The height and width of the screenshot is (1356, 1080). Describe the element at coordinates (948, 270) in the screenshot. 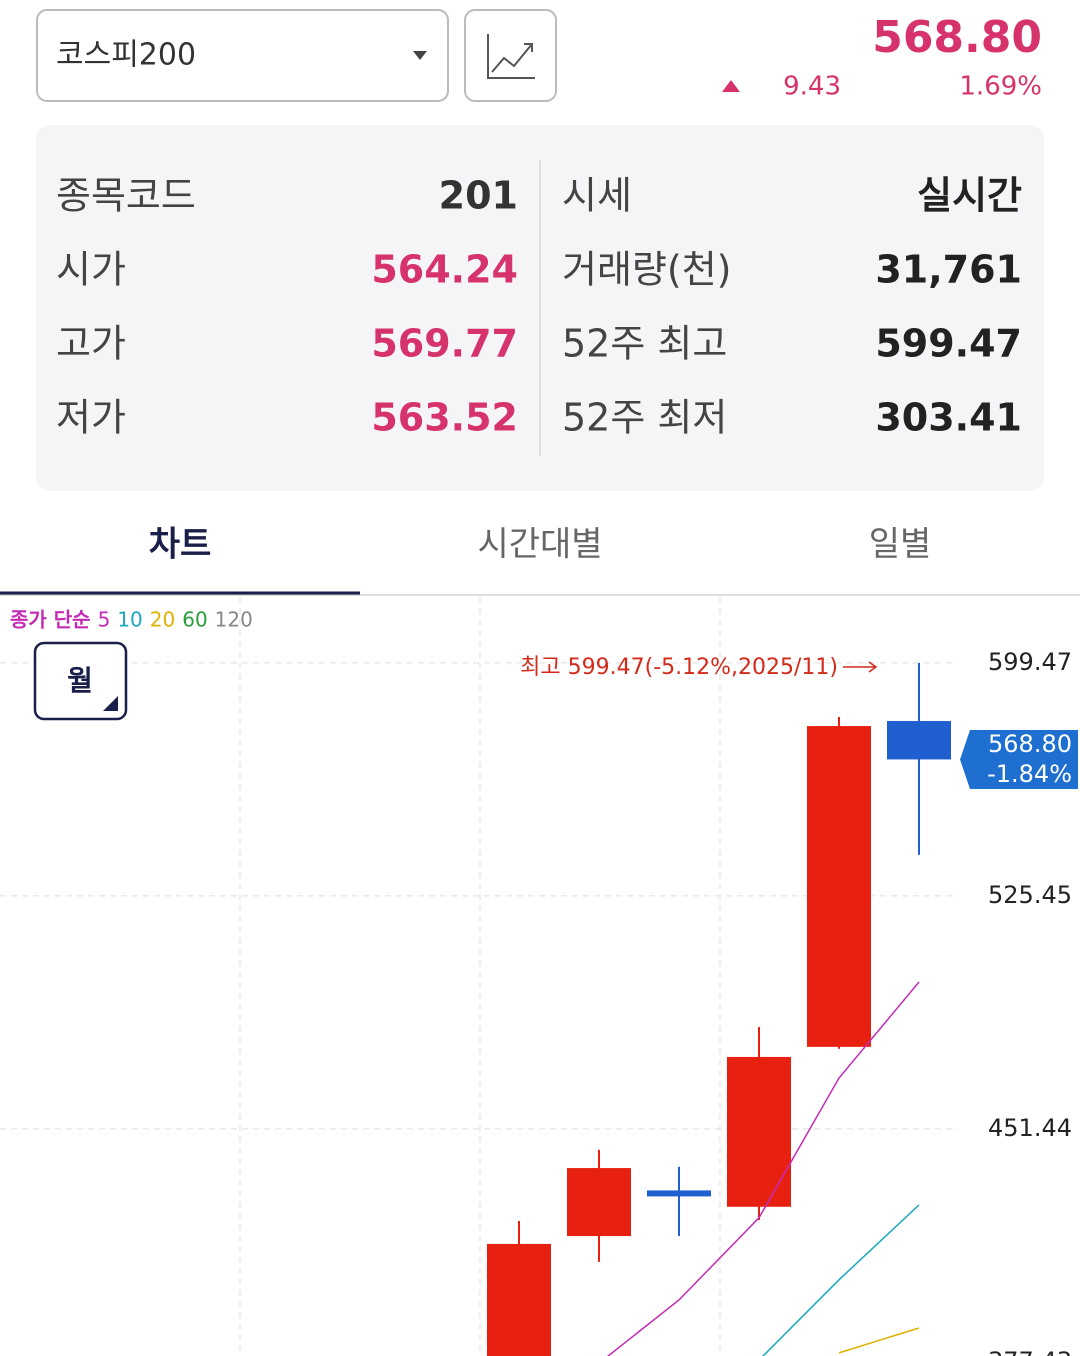

I see `info-value: 31,761` at that location.